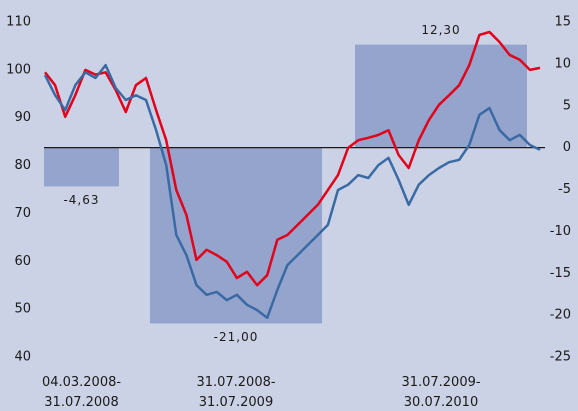 Image resolution: width=578 pixels, height=411 pixels. What do you see at coordinates (81, 392) in the screenshot?
I see `x-tick-label: 04.03.2008- 31.07.2008` at bounding box center [81, 392].